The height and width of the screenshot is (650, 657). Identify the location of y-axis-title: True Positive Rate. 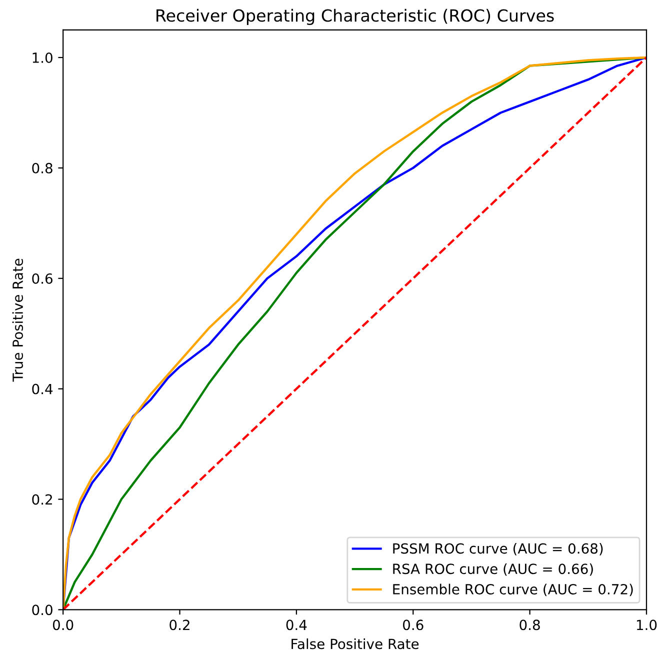
(18, 320).